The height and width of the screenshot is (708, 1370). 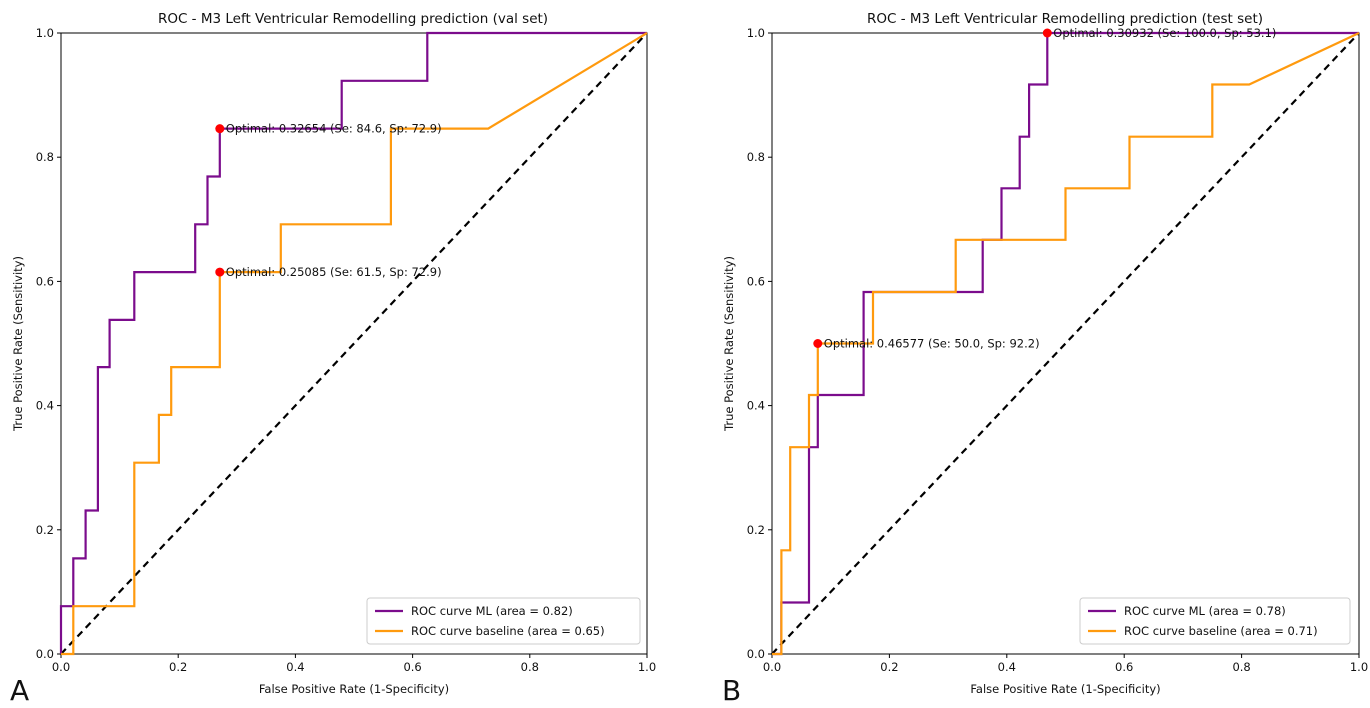 I want to click on optimal-point-annotation: Optimal: 0.30932 (Se: 100.0, Sp: 53.1), so click(x=1164, y=33).